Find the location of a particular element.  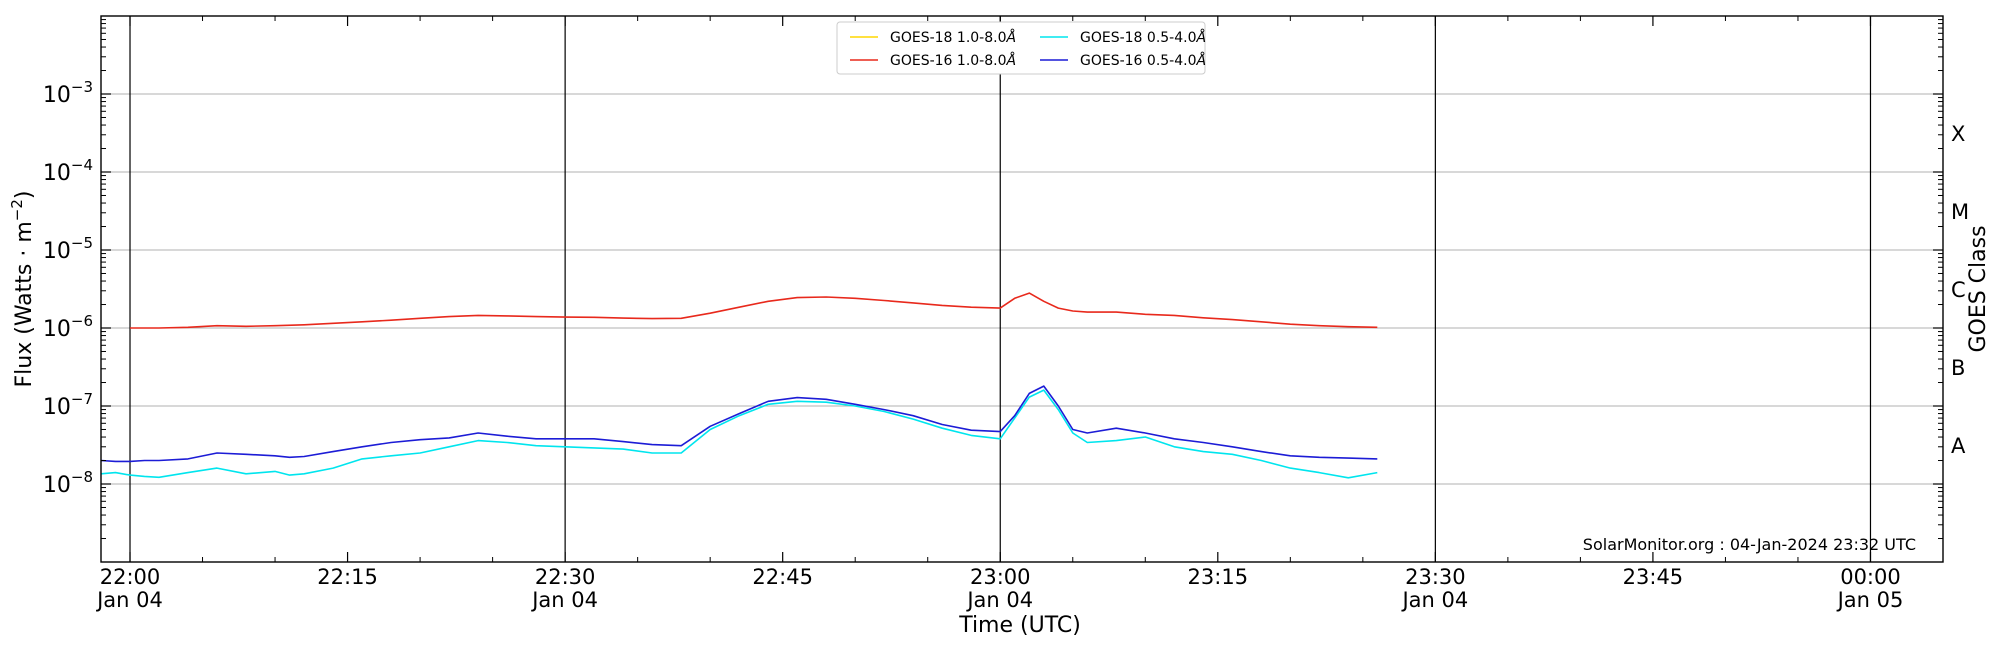

goes-class-C: C is located at coordinates (1958, 290).